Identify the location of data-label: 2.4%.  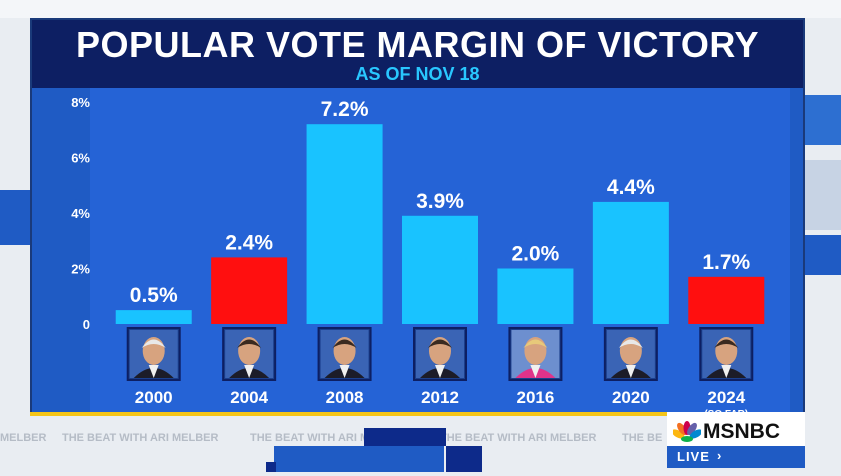
(249, 242).